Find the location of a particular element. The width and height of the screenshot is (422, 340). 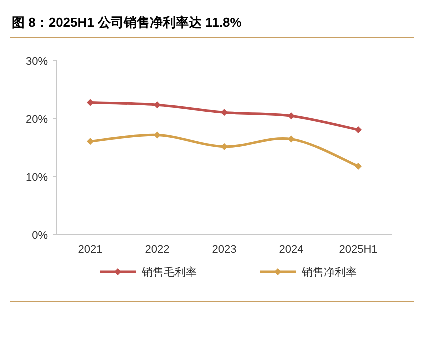

y-tick-label: 0% is located at coordinates (40, 236).